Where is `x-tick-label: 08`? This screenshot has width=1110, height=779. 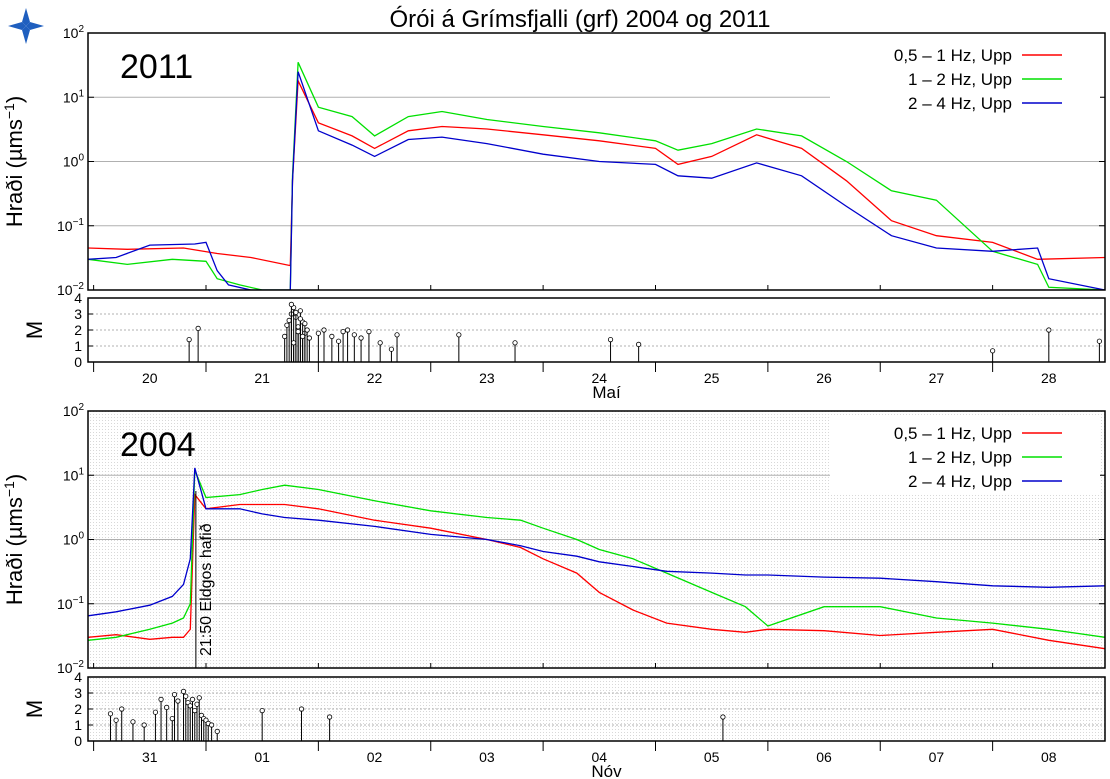 x-tick-label: 08 is located at coordinates (1049, 757).